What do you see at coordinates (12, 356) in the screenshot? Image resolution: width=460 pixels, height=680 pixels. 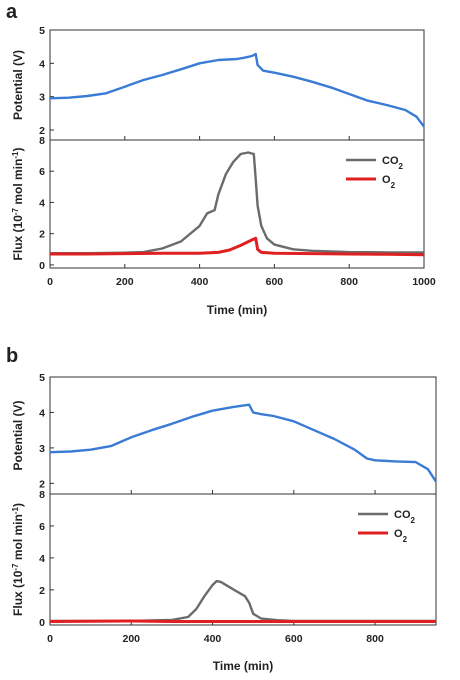 I see `panel-letter: b` at bounding box center [12, 356].